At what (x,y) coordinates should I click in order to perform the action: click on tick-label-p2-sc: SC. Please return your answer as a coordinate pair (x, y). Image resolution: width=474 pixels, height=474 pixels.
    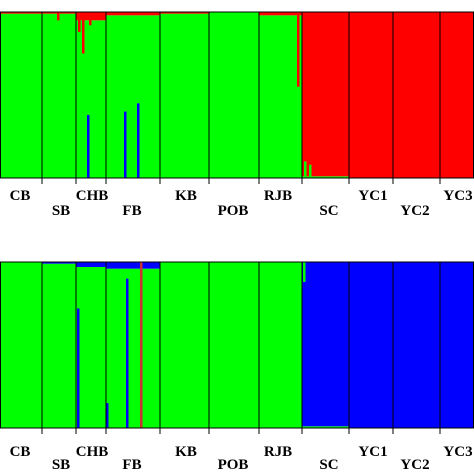
    Looking at the image, I should click on (328, 465).